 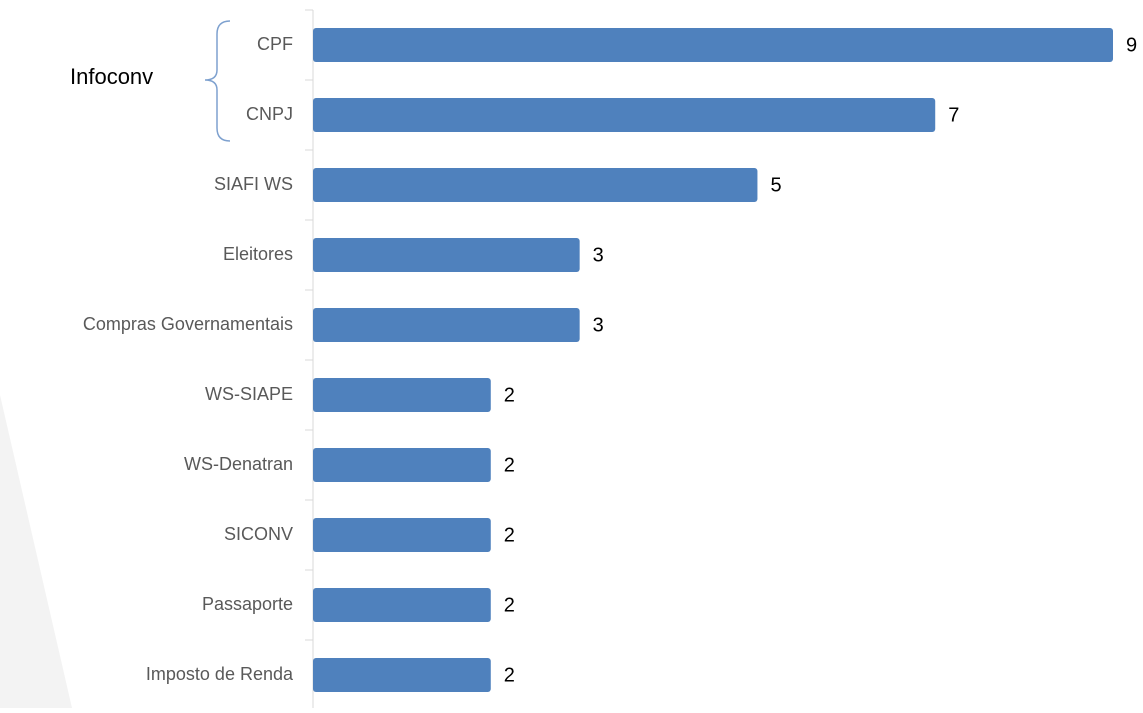 I want to click on group-brace, so click(x=217, y=81).